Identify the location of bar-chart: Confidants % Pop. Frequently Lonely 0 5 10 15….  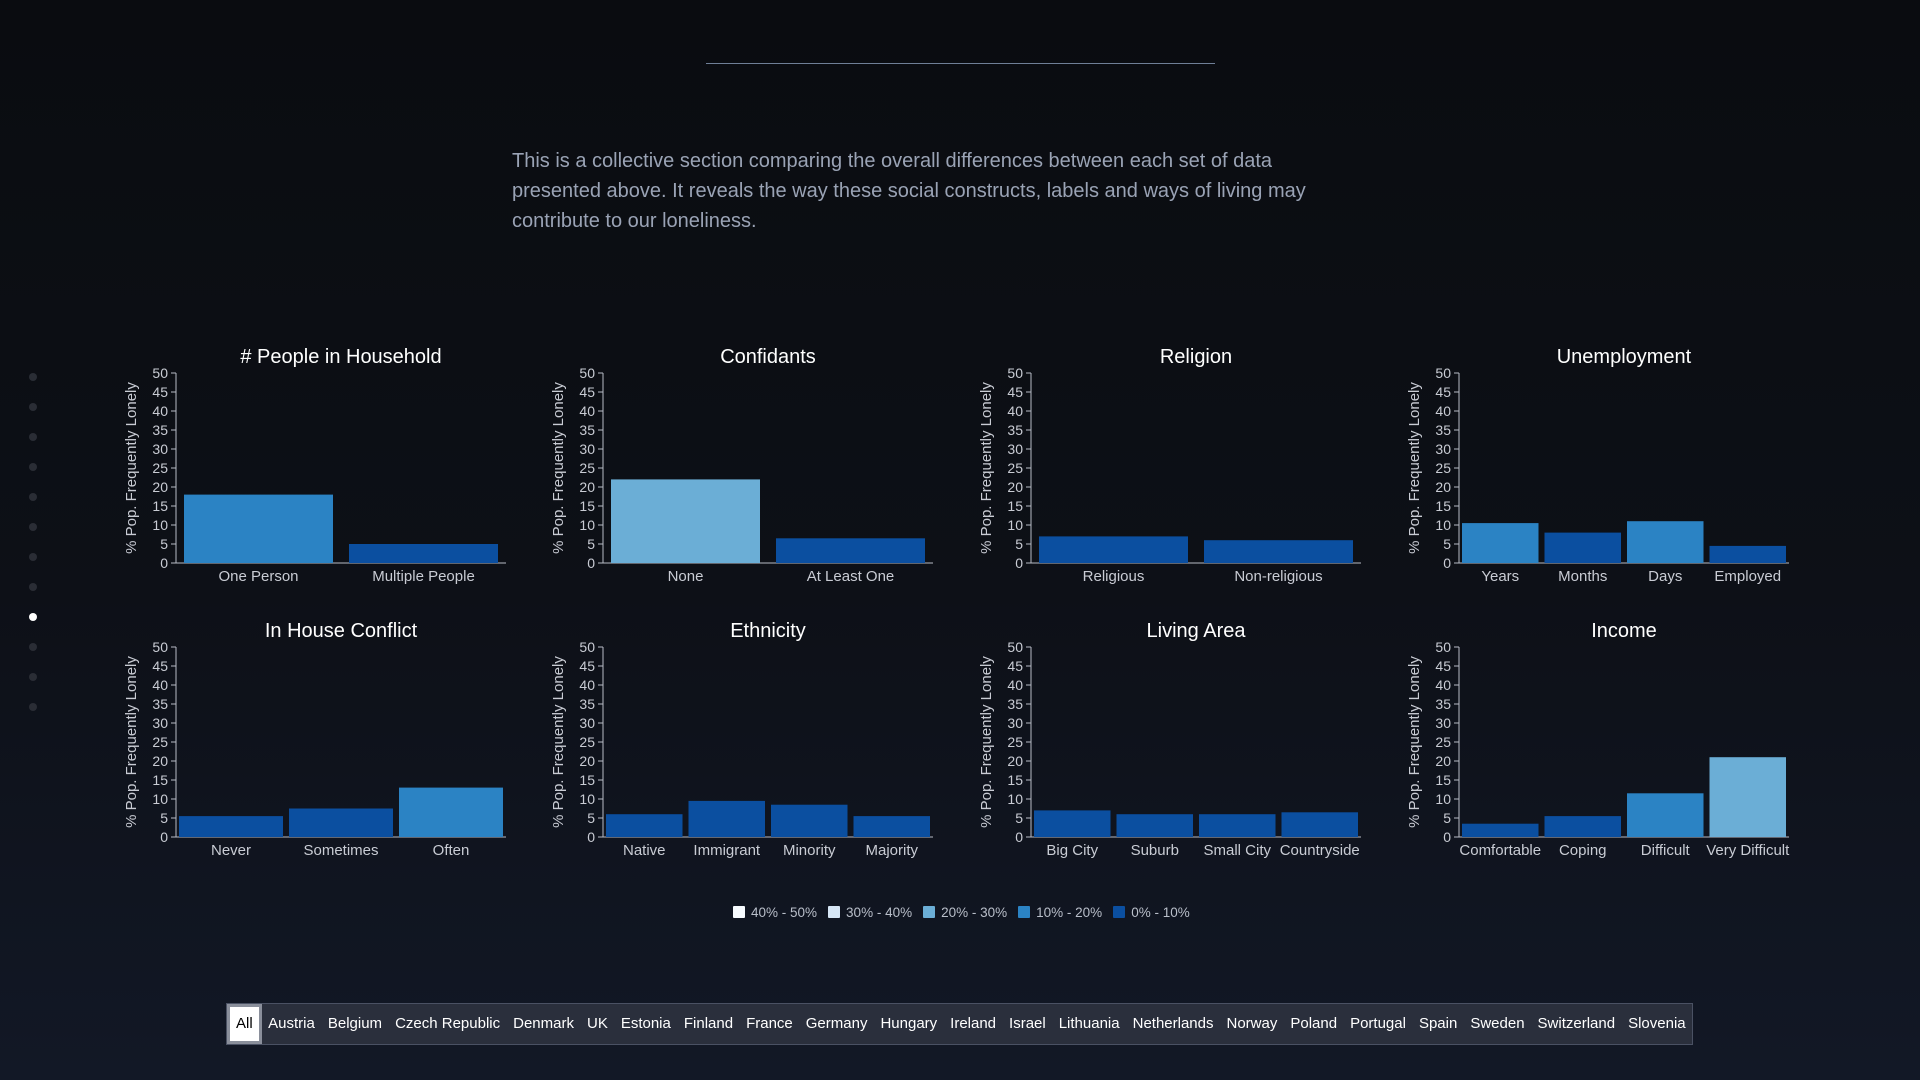
(741, 465).